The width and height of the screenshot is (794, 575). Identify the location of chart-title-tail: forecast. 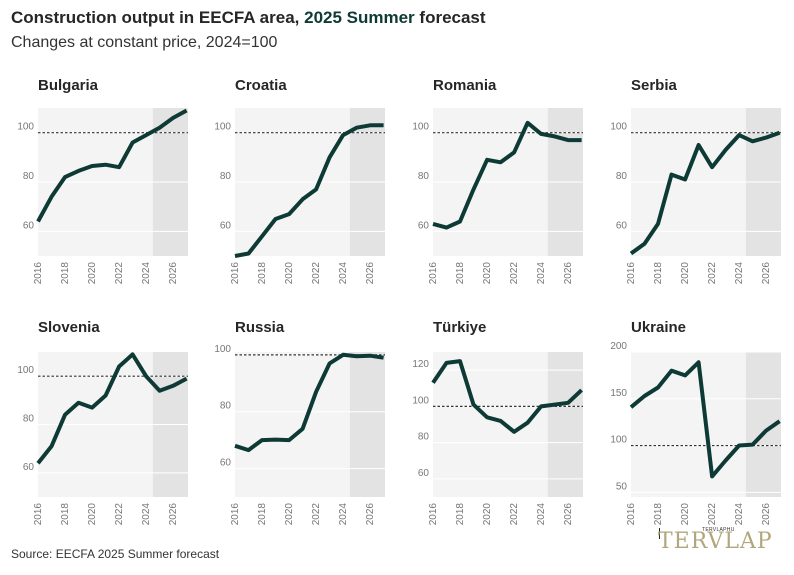
(450, 17).